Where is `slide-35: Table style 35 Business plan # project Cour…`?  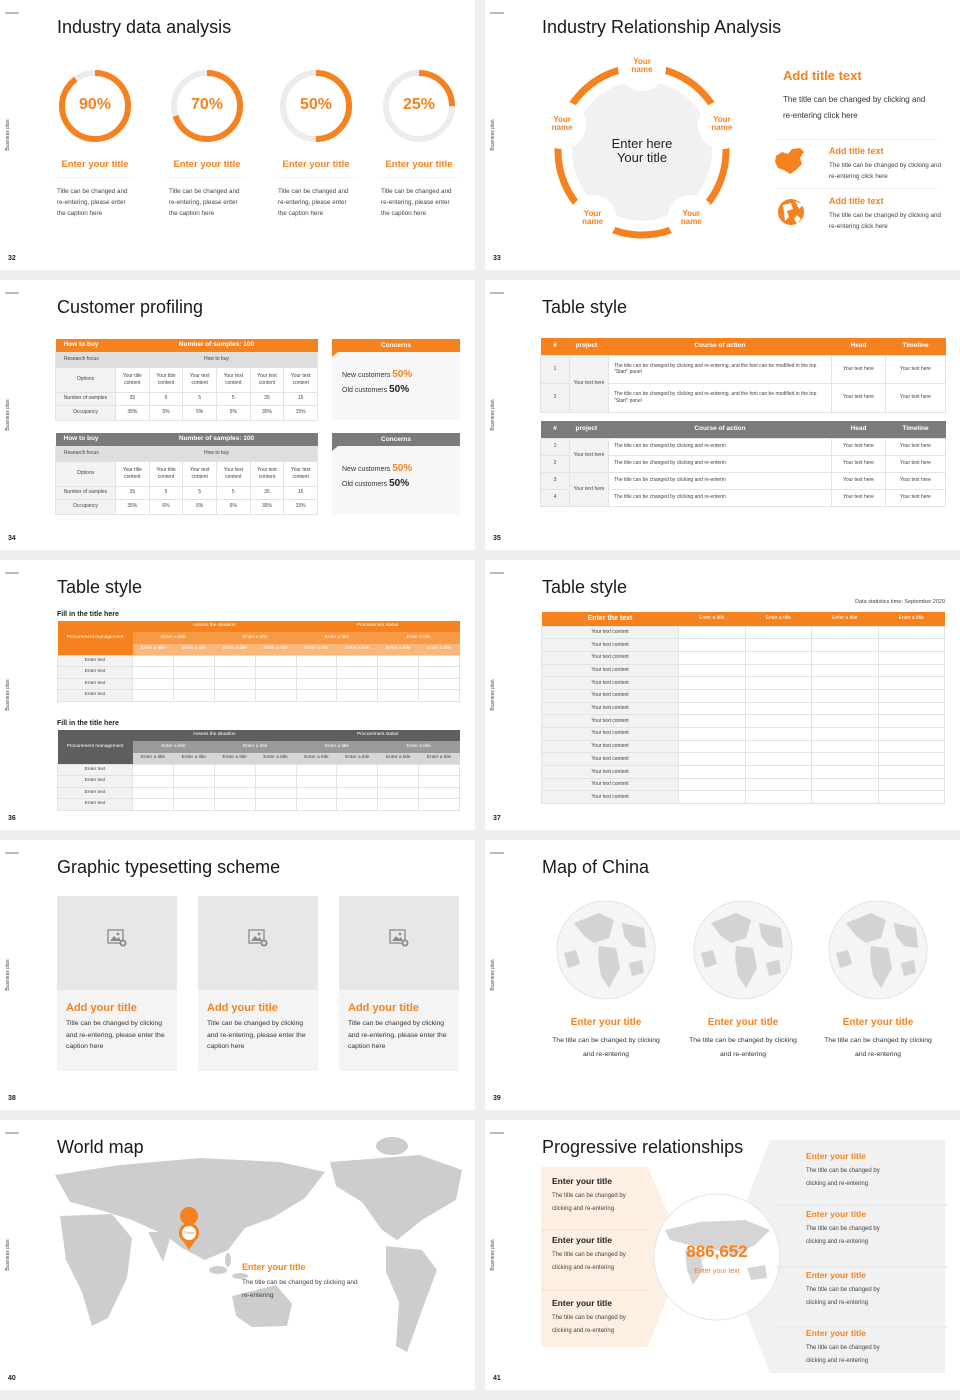 slide-35: Table style 35 Business plan # project Cour… is located at coordinates (722, 415).